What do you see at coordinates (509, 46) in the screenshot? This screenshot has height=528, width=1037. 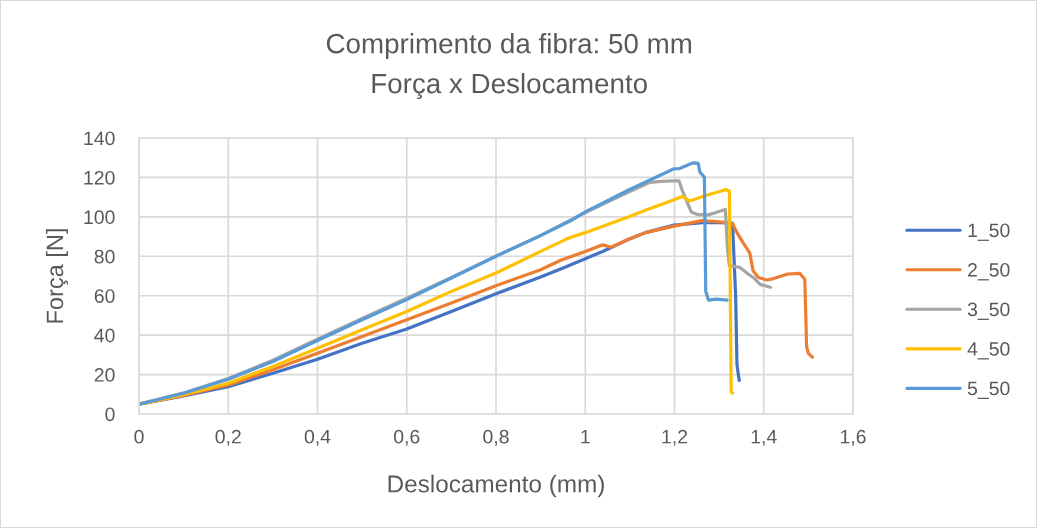 I see `chart-title: Comprimento da fibra: 50 mm` at bounding box center [509, 46].